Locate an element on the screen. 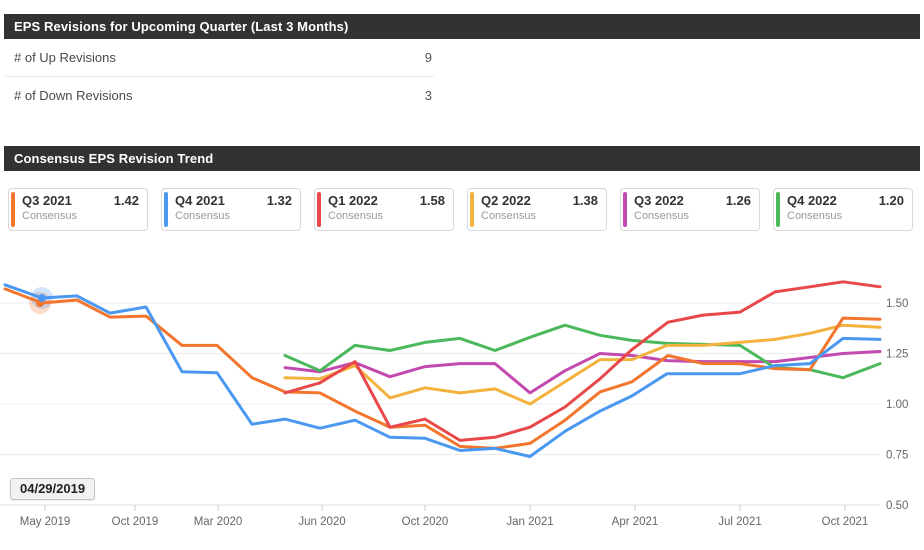 Image resolution: width=924 pixels, height=550 pixels. x-axis-label: Oct 2020 is located at coordinates (425, 522).